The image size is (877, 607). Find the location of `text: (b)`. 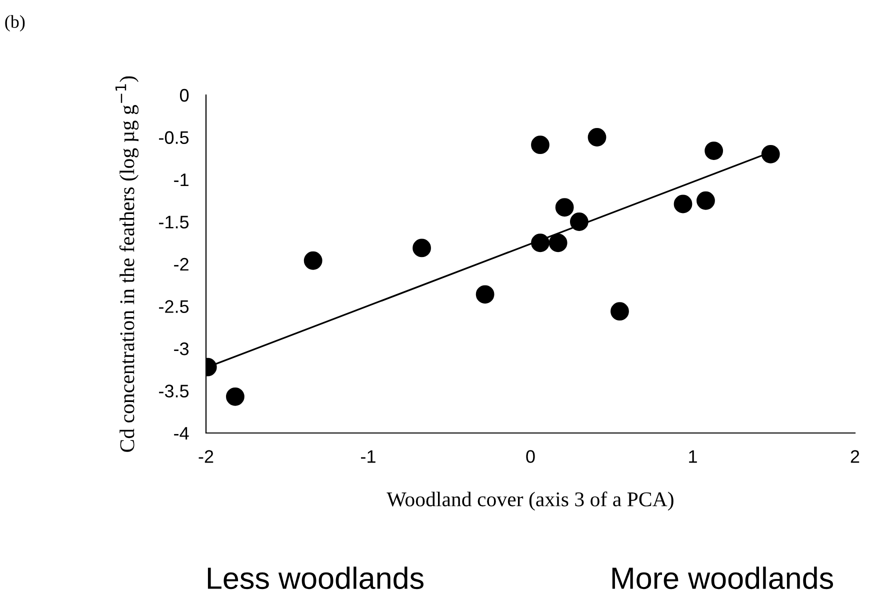

text: (b) is located at coordinates (15, 23).